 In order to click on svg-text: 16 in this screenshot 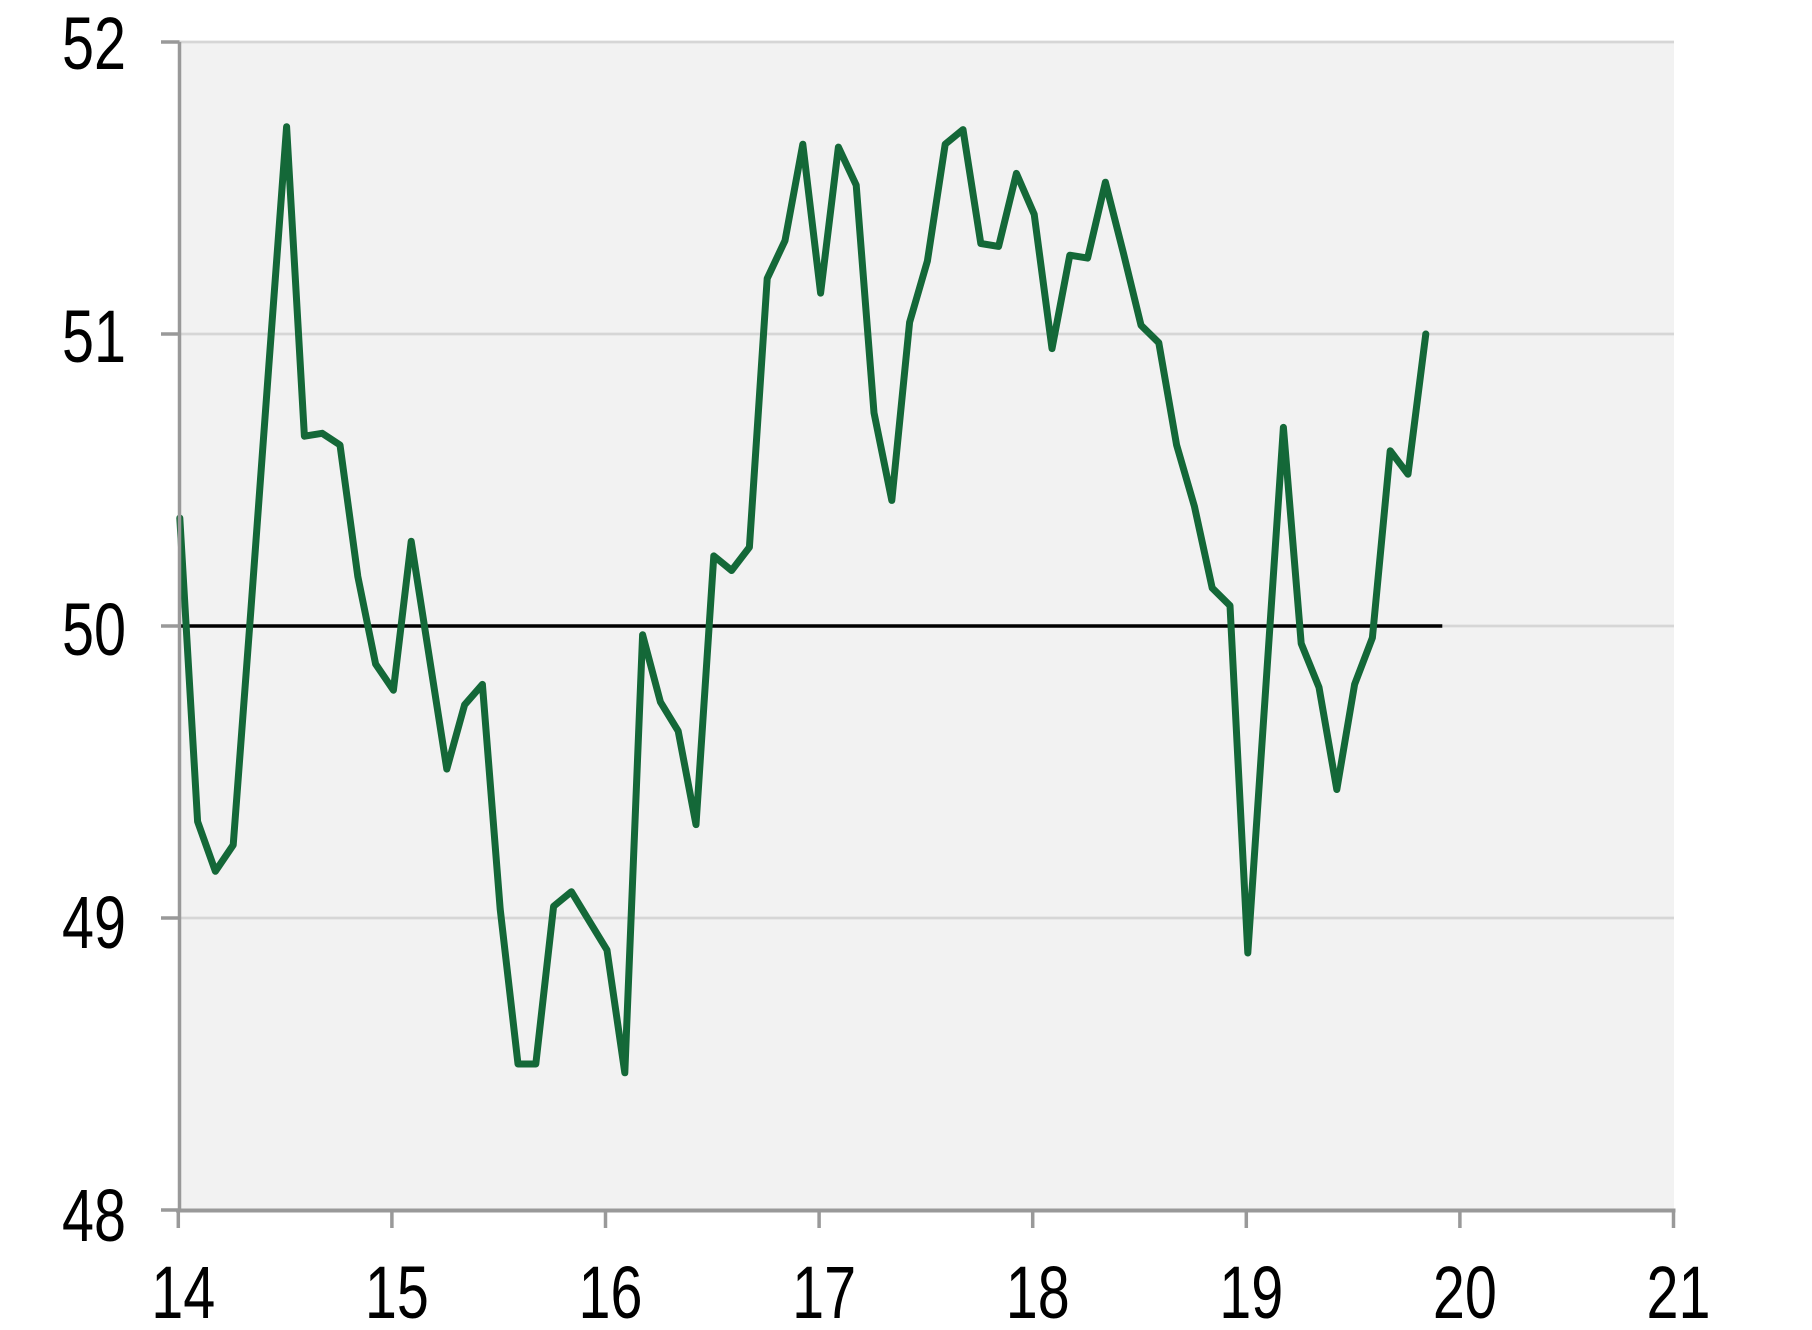, I will do `click(611, 1290)`.